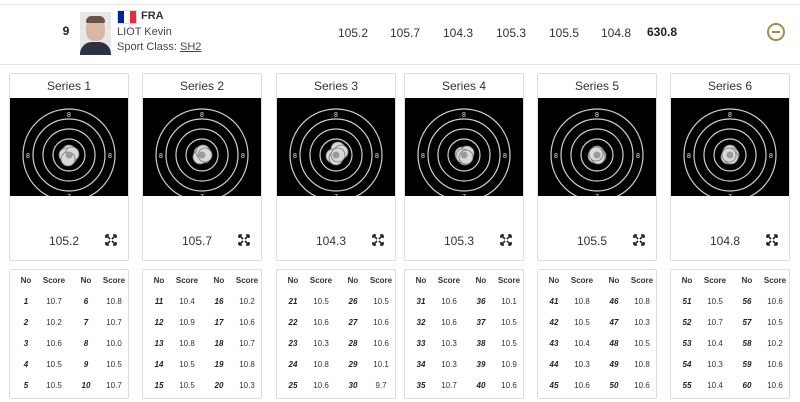 The height and width of the screenshot is (402, 800). Describe the element at coordinates (159, 301) in the screenshot. I see `shot-number: 11` at that location.